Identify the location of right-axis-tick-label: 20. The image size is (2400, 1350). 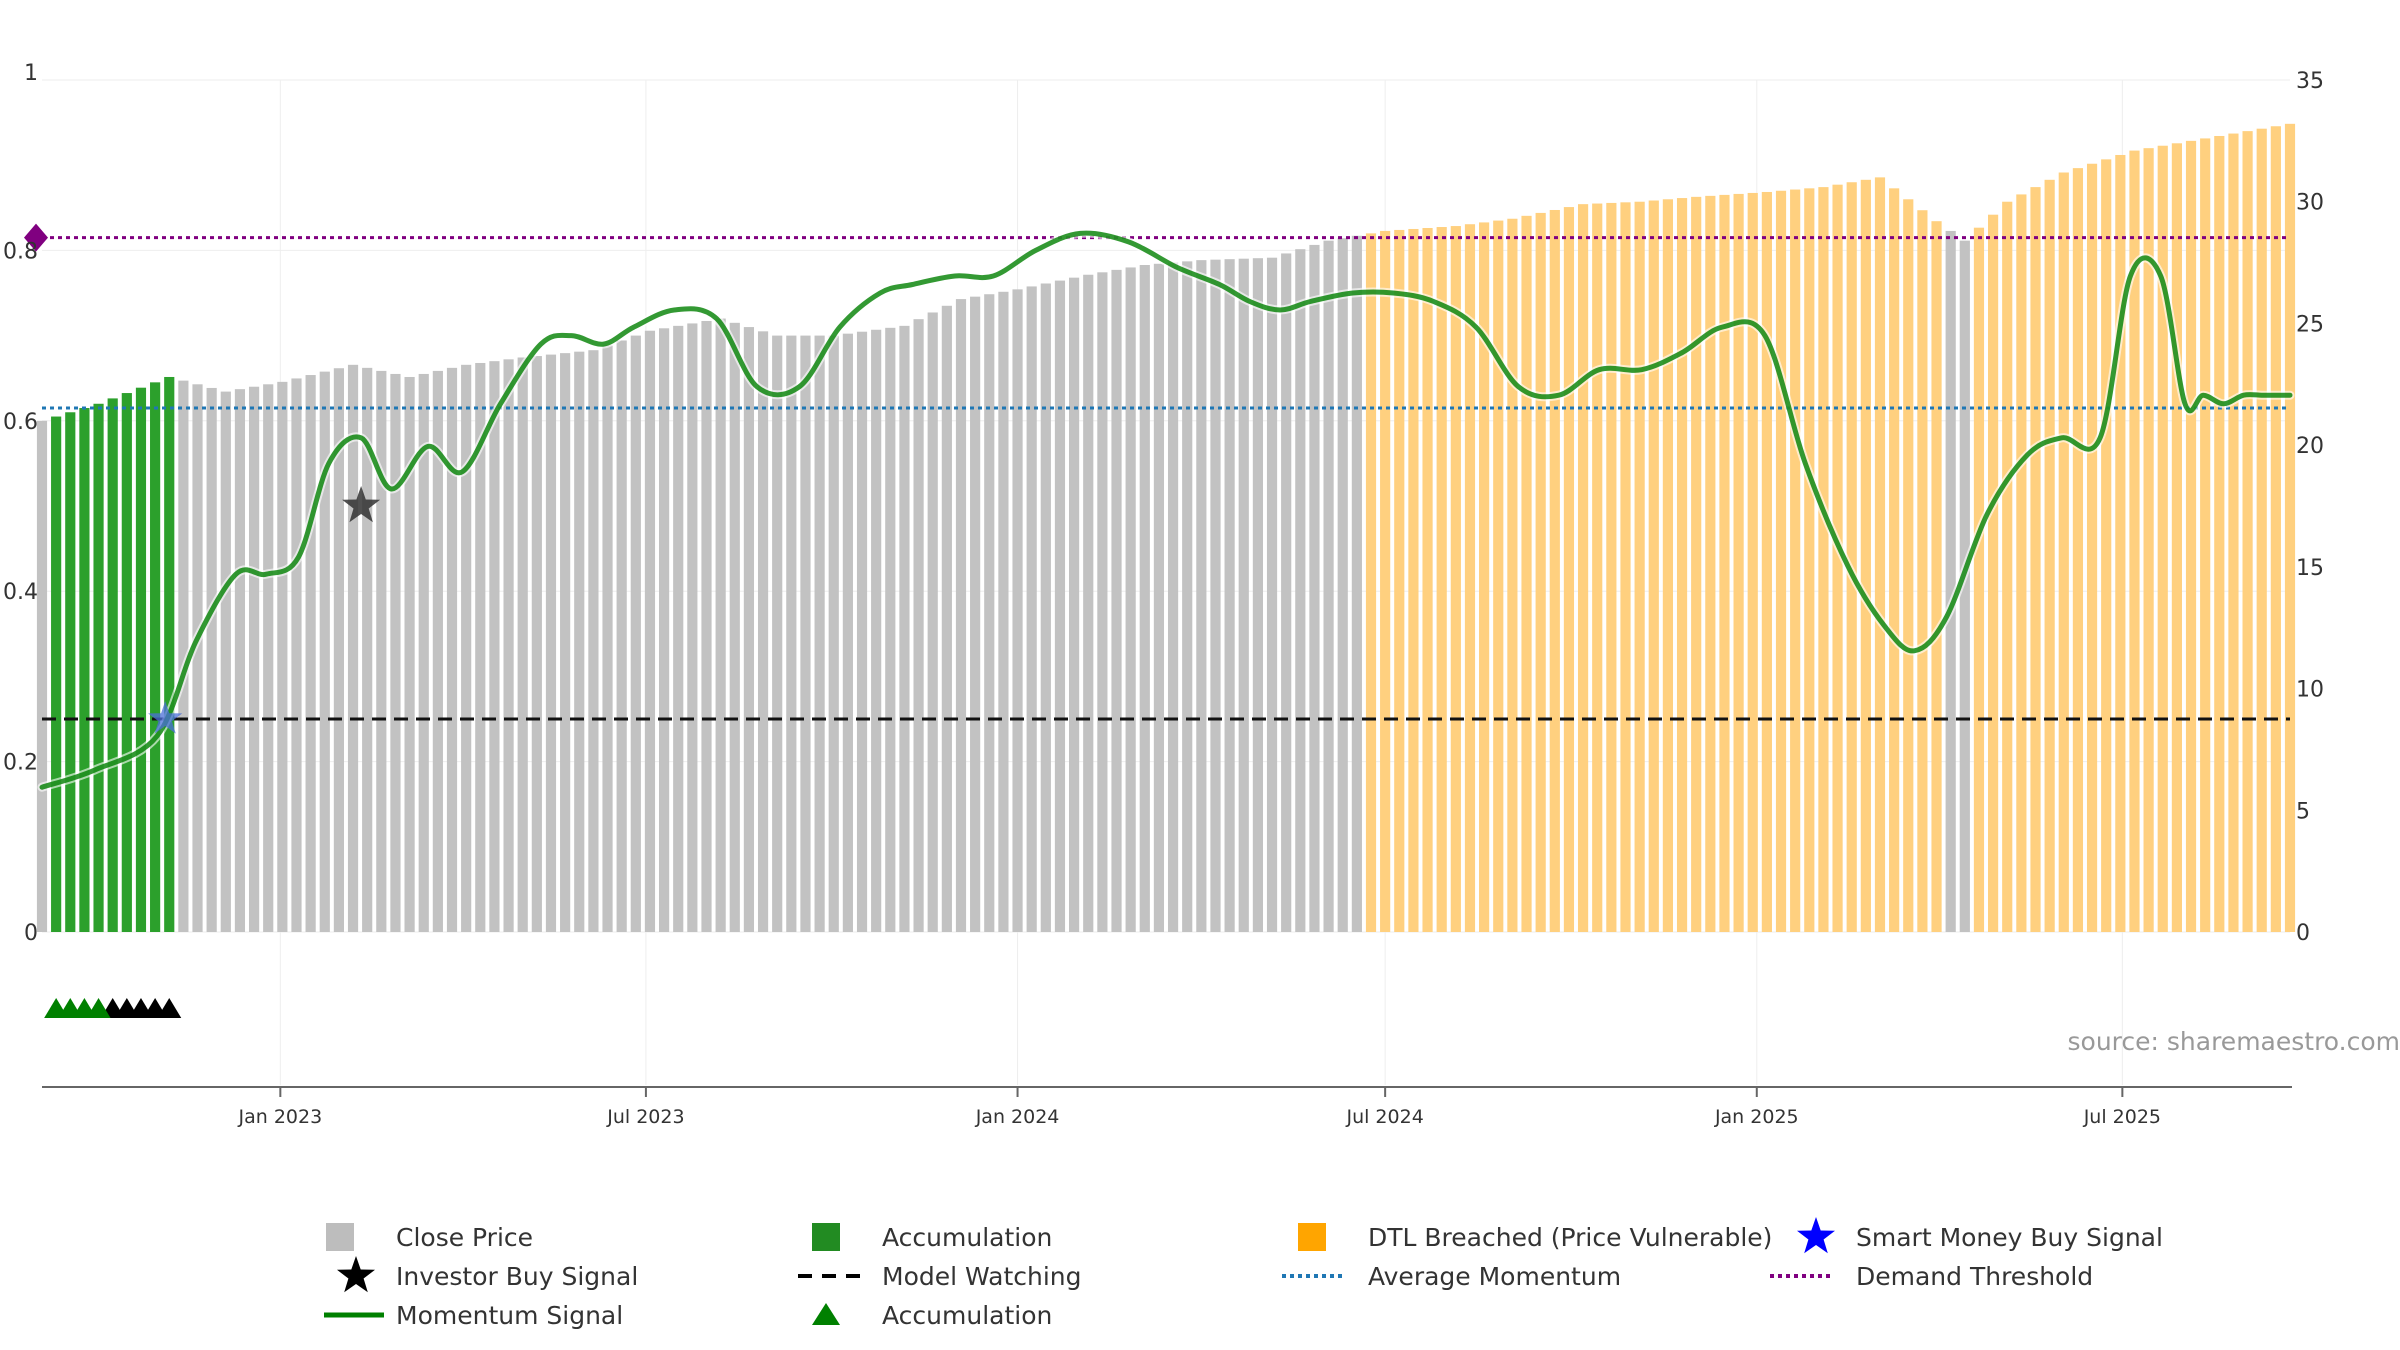
(2310, 446).